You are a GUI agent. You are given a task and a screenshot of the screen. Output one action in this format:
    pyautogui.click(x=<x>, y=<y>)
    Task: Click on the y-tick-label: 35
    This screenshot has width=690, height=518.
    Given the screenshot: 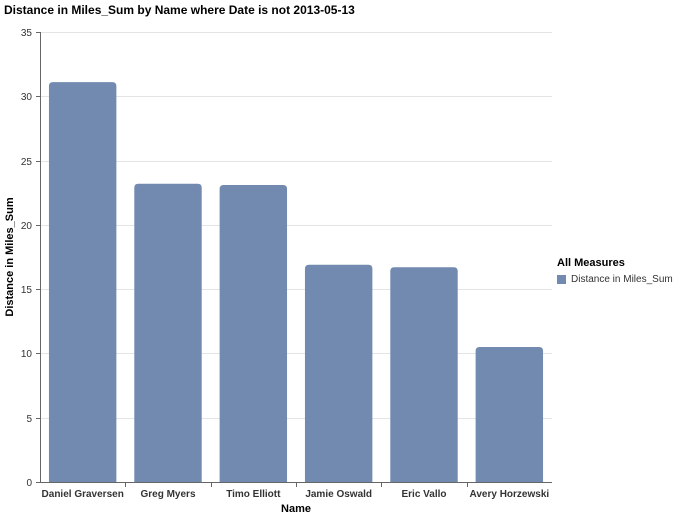 What is the action you would take?
    pyautogui.click(x=27, y=33)
    